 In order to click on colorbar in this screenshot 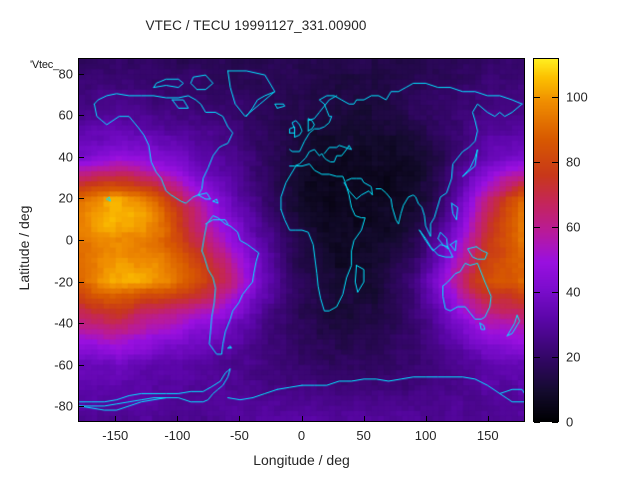, I will do `click(546, 240)`.